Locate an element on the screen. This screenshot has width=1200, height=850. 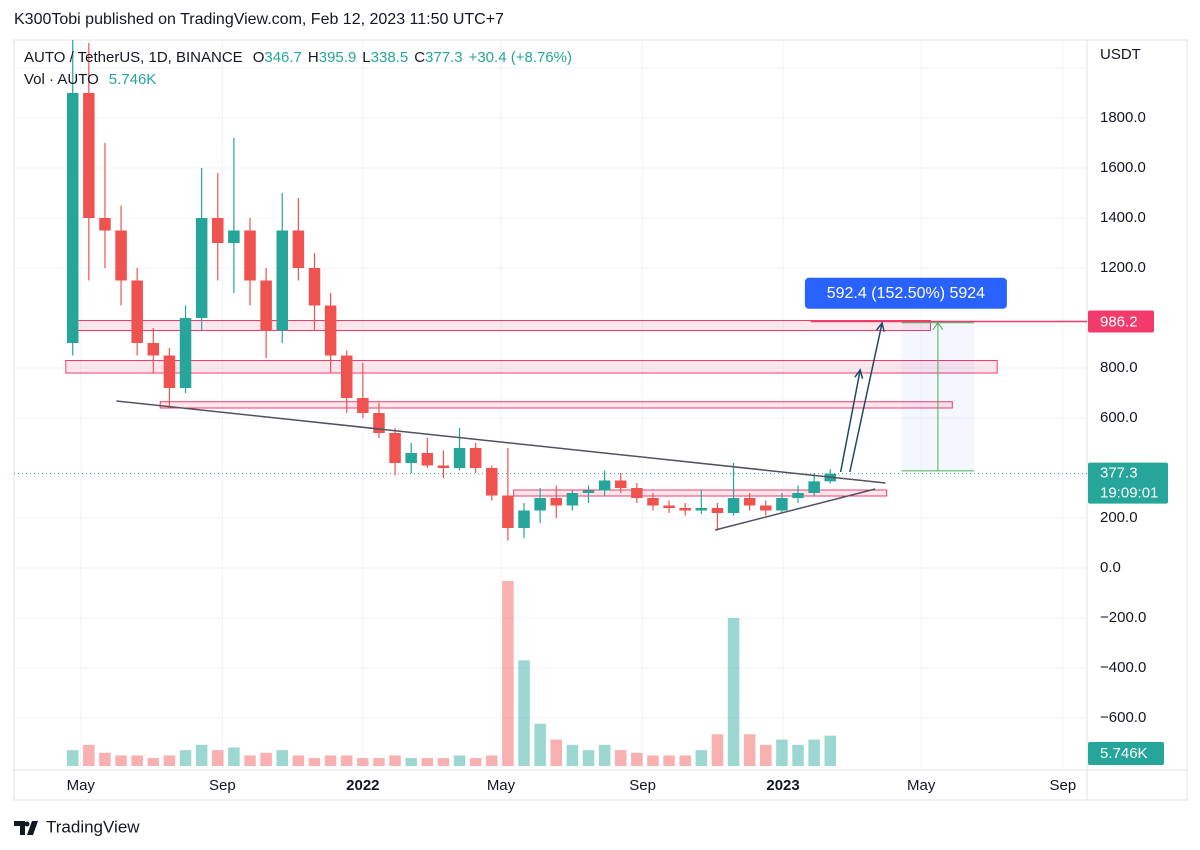
arrow-head is located at coordinates (859, 373).